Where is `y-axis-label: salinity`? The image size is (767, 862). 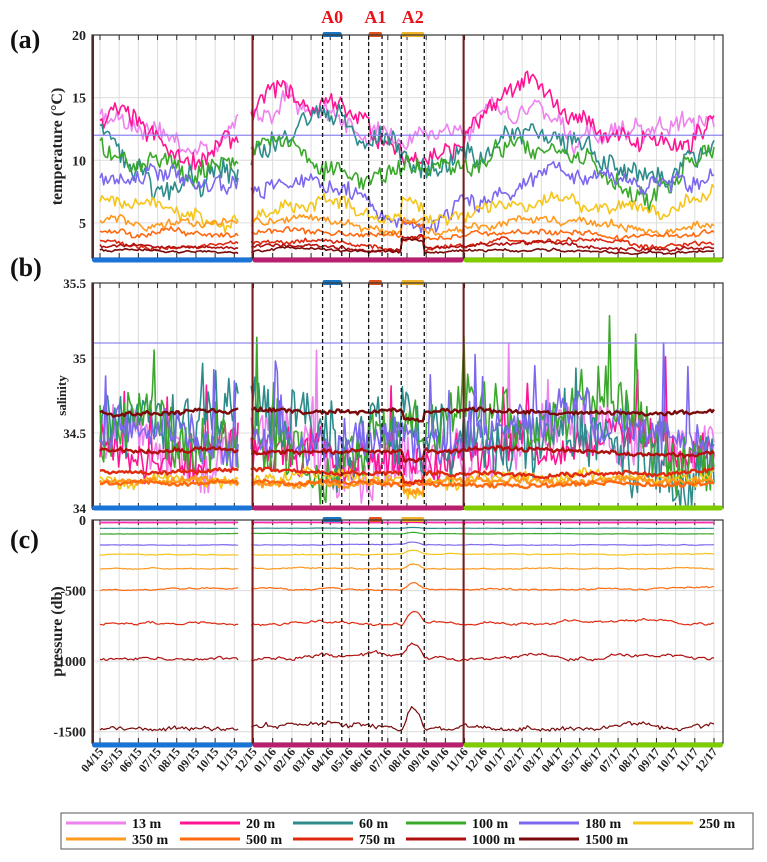 y-axis-label: salinity is located at coordinates (61, 395).